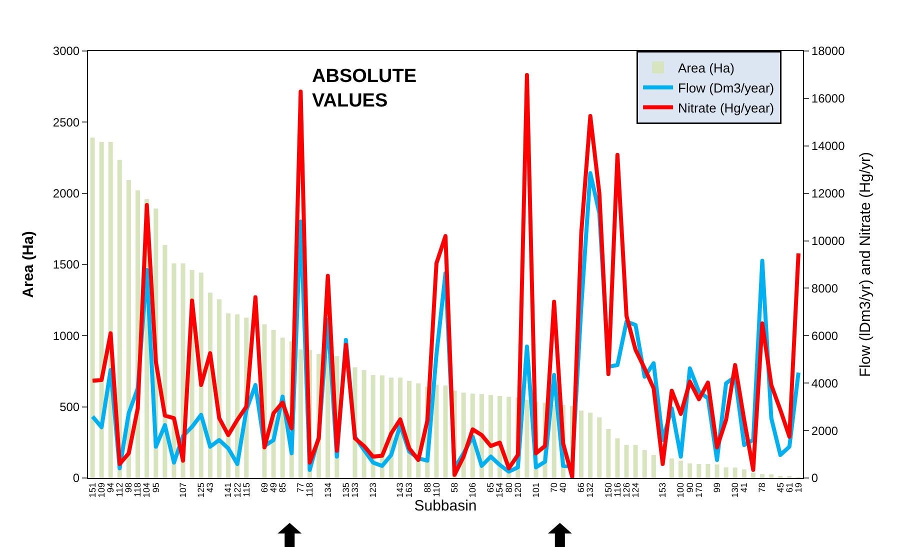 This screenshot has height=547, width=905. I want to click on x-tick-label: 100, so click(681, 490).